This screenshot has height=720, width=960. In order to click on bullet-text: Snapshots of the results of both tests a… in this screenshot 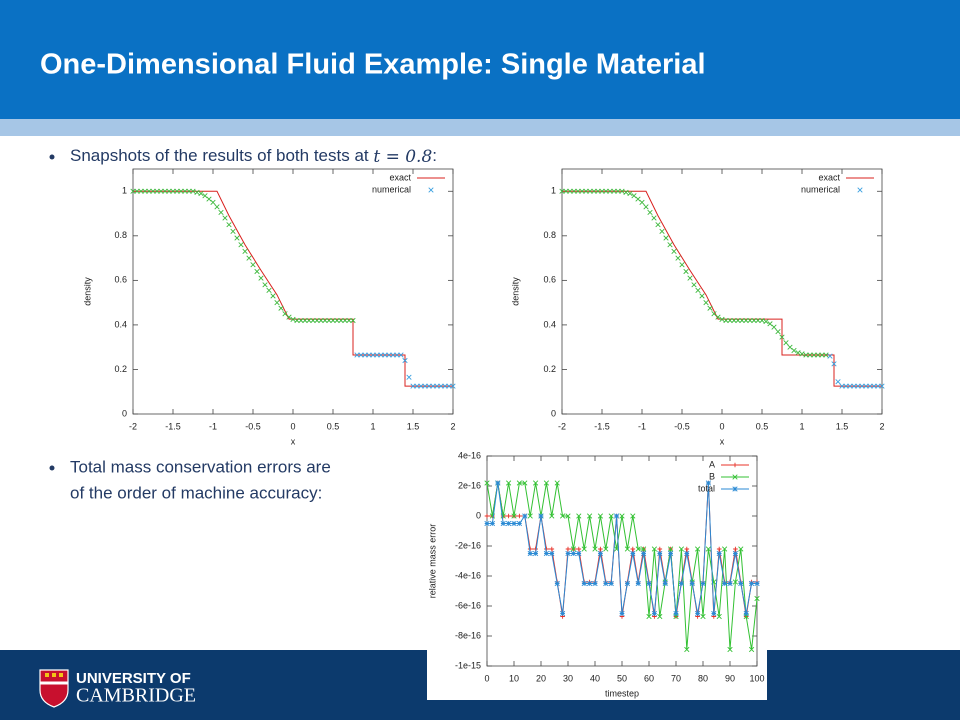, I will do `click(253, 156)`.